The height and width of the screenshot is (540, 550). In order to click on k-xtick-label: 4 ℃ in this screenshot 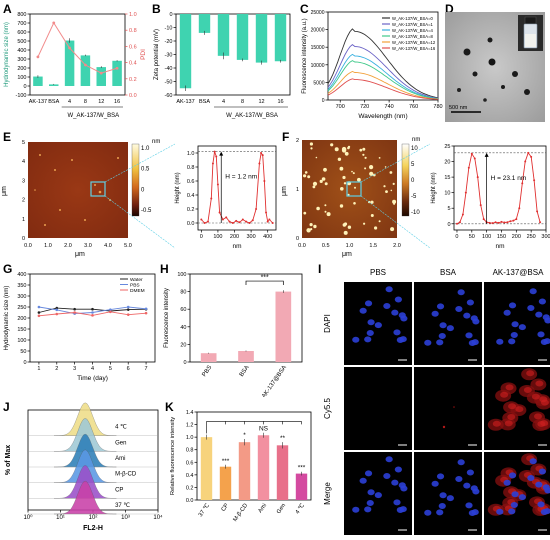, I will do `click(301, 508)`.